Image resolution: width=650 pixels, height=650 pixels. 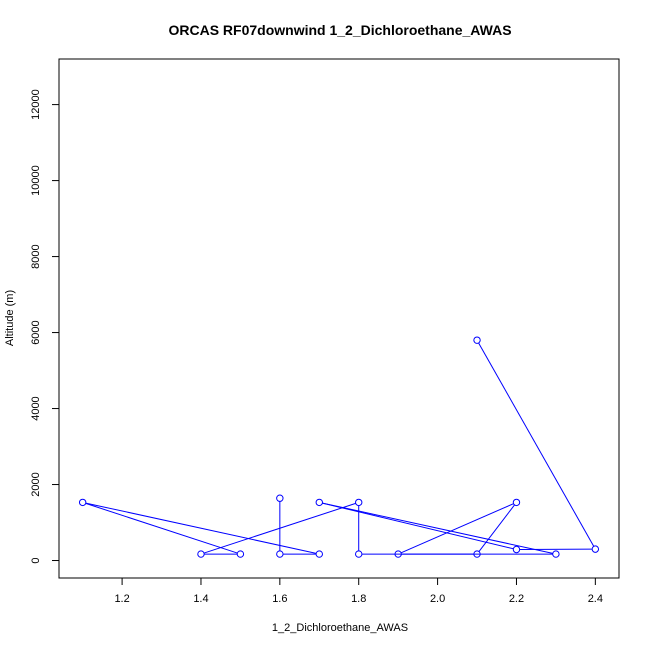 I want to click on x-axis: 1.2 1.4 1.6 1.8 2.0 2.2 2.4, so click(x=358, y=591).